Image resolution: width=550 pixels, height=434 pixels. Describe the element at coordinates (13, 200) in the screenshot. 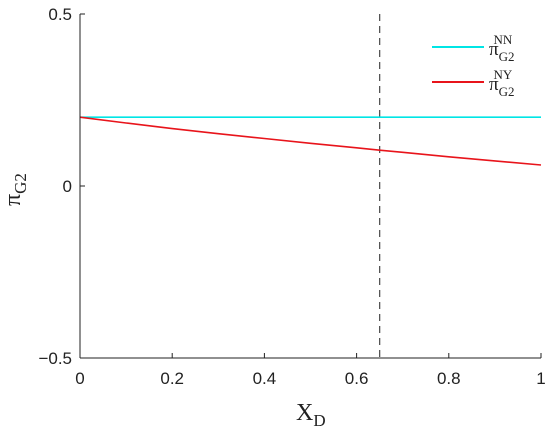

I see `y-axis-title-main: π` at that location.